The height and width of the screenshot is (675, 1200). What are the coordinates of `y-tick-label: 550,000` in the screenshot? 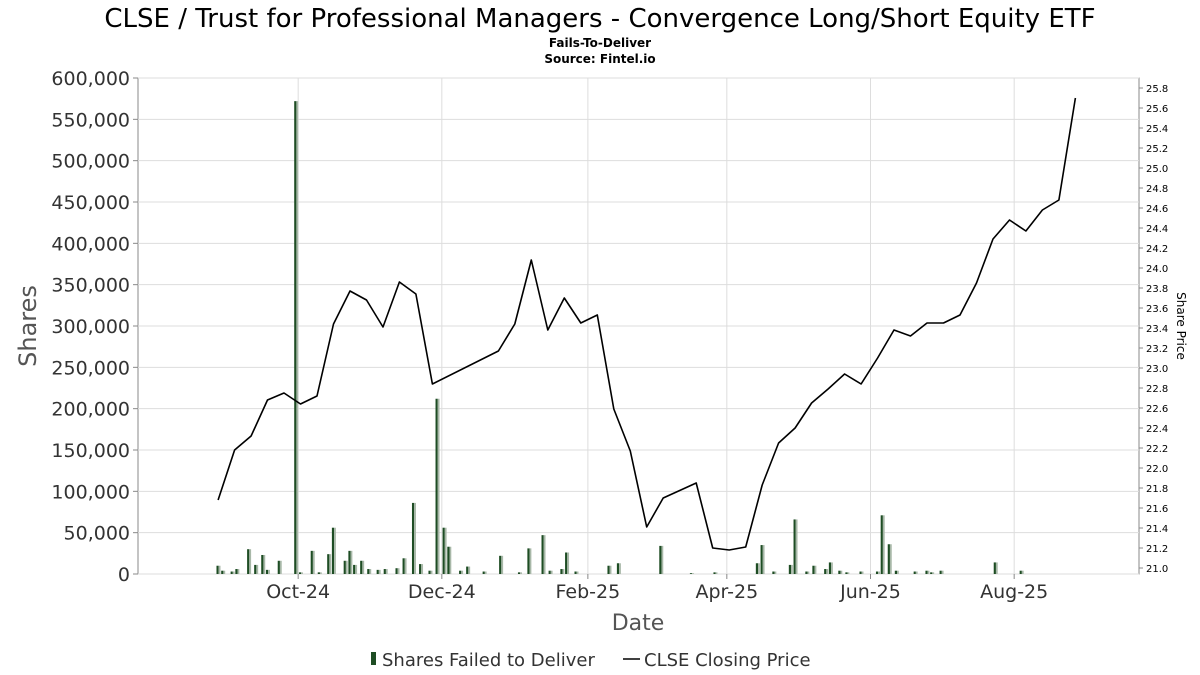 It's located at (90, 120).